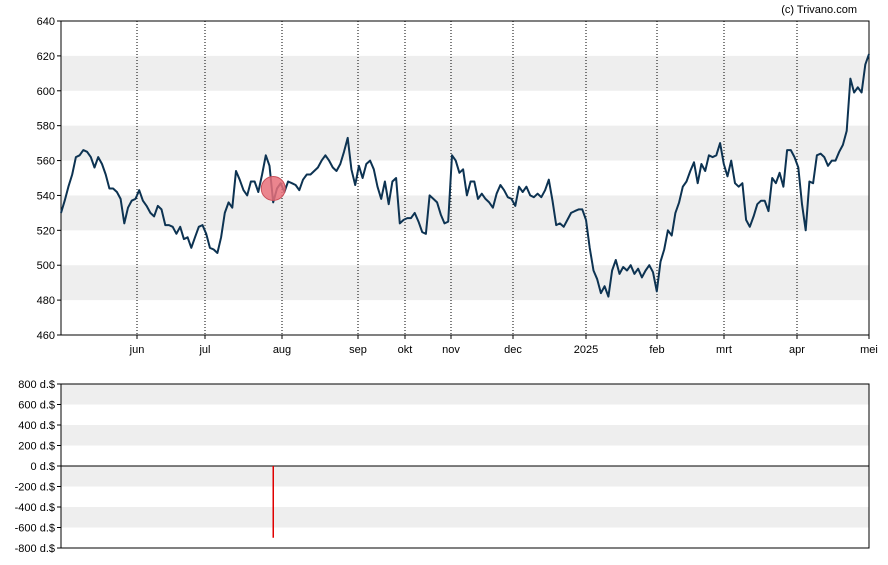  Describe the element at coordinates (273, 188) in the screenshot. I see `event-marker` at that location.